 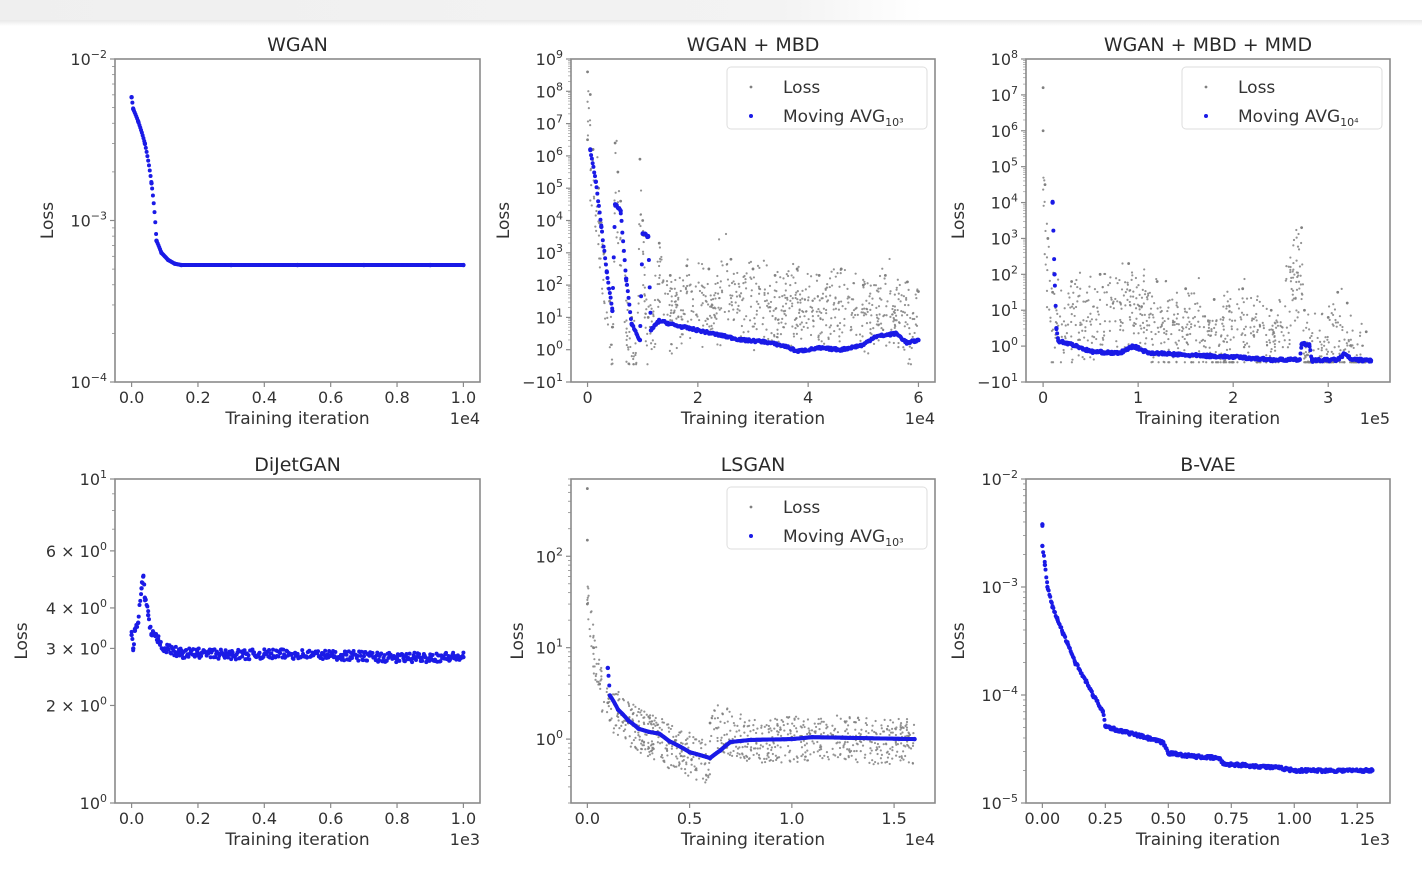 What do you see at coordinates (1014, 198) in the screenshot?
I see `y-tick-exponent: 4` at bounding box center [1014, 198].